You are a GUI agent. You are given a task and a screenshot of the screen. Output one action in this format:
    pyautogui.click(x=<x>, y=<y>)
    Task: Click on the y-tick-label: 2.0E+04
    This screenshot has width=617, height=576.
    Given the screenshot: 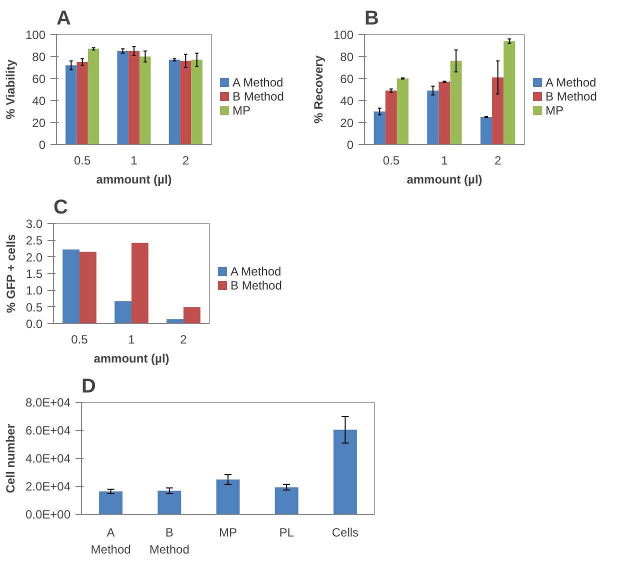 What is the action you would take?
    pyautogui.click(x=48, y=487)
    